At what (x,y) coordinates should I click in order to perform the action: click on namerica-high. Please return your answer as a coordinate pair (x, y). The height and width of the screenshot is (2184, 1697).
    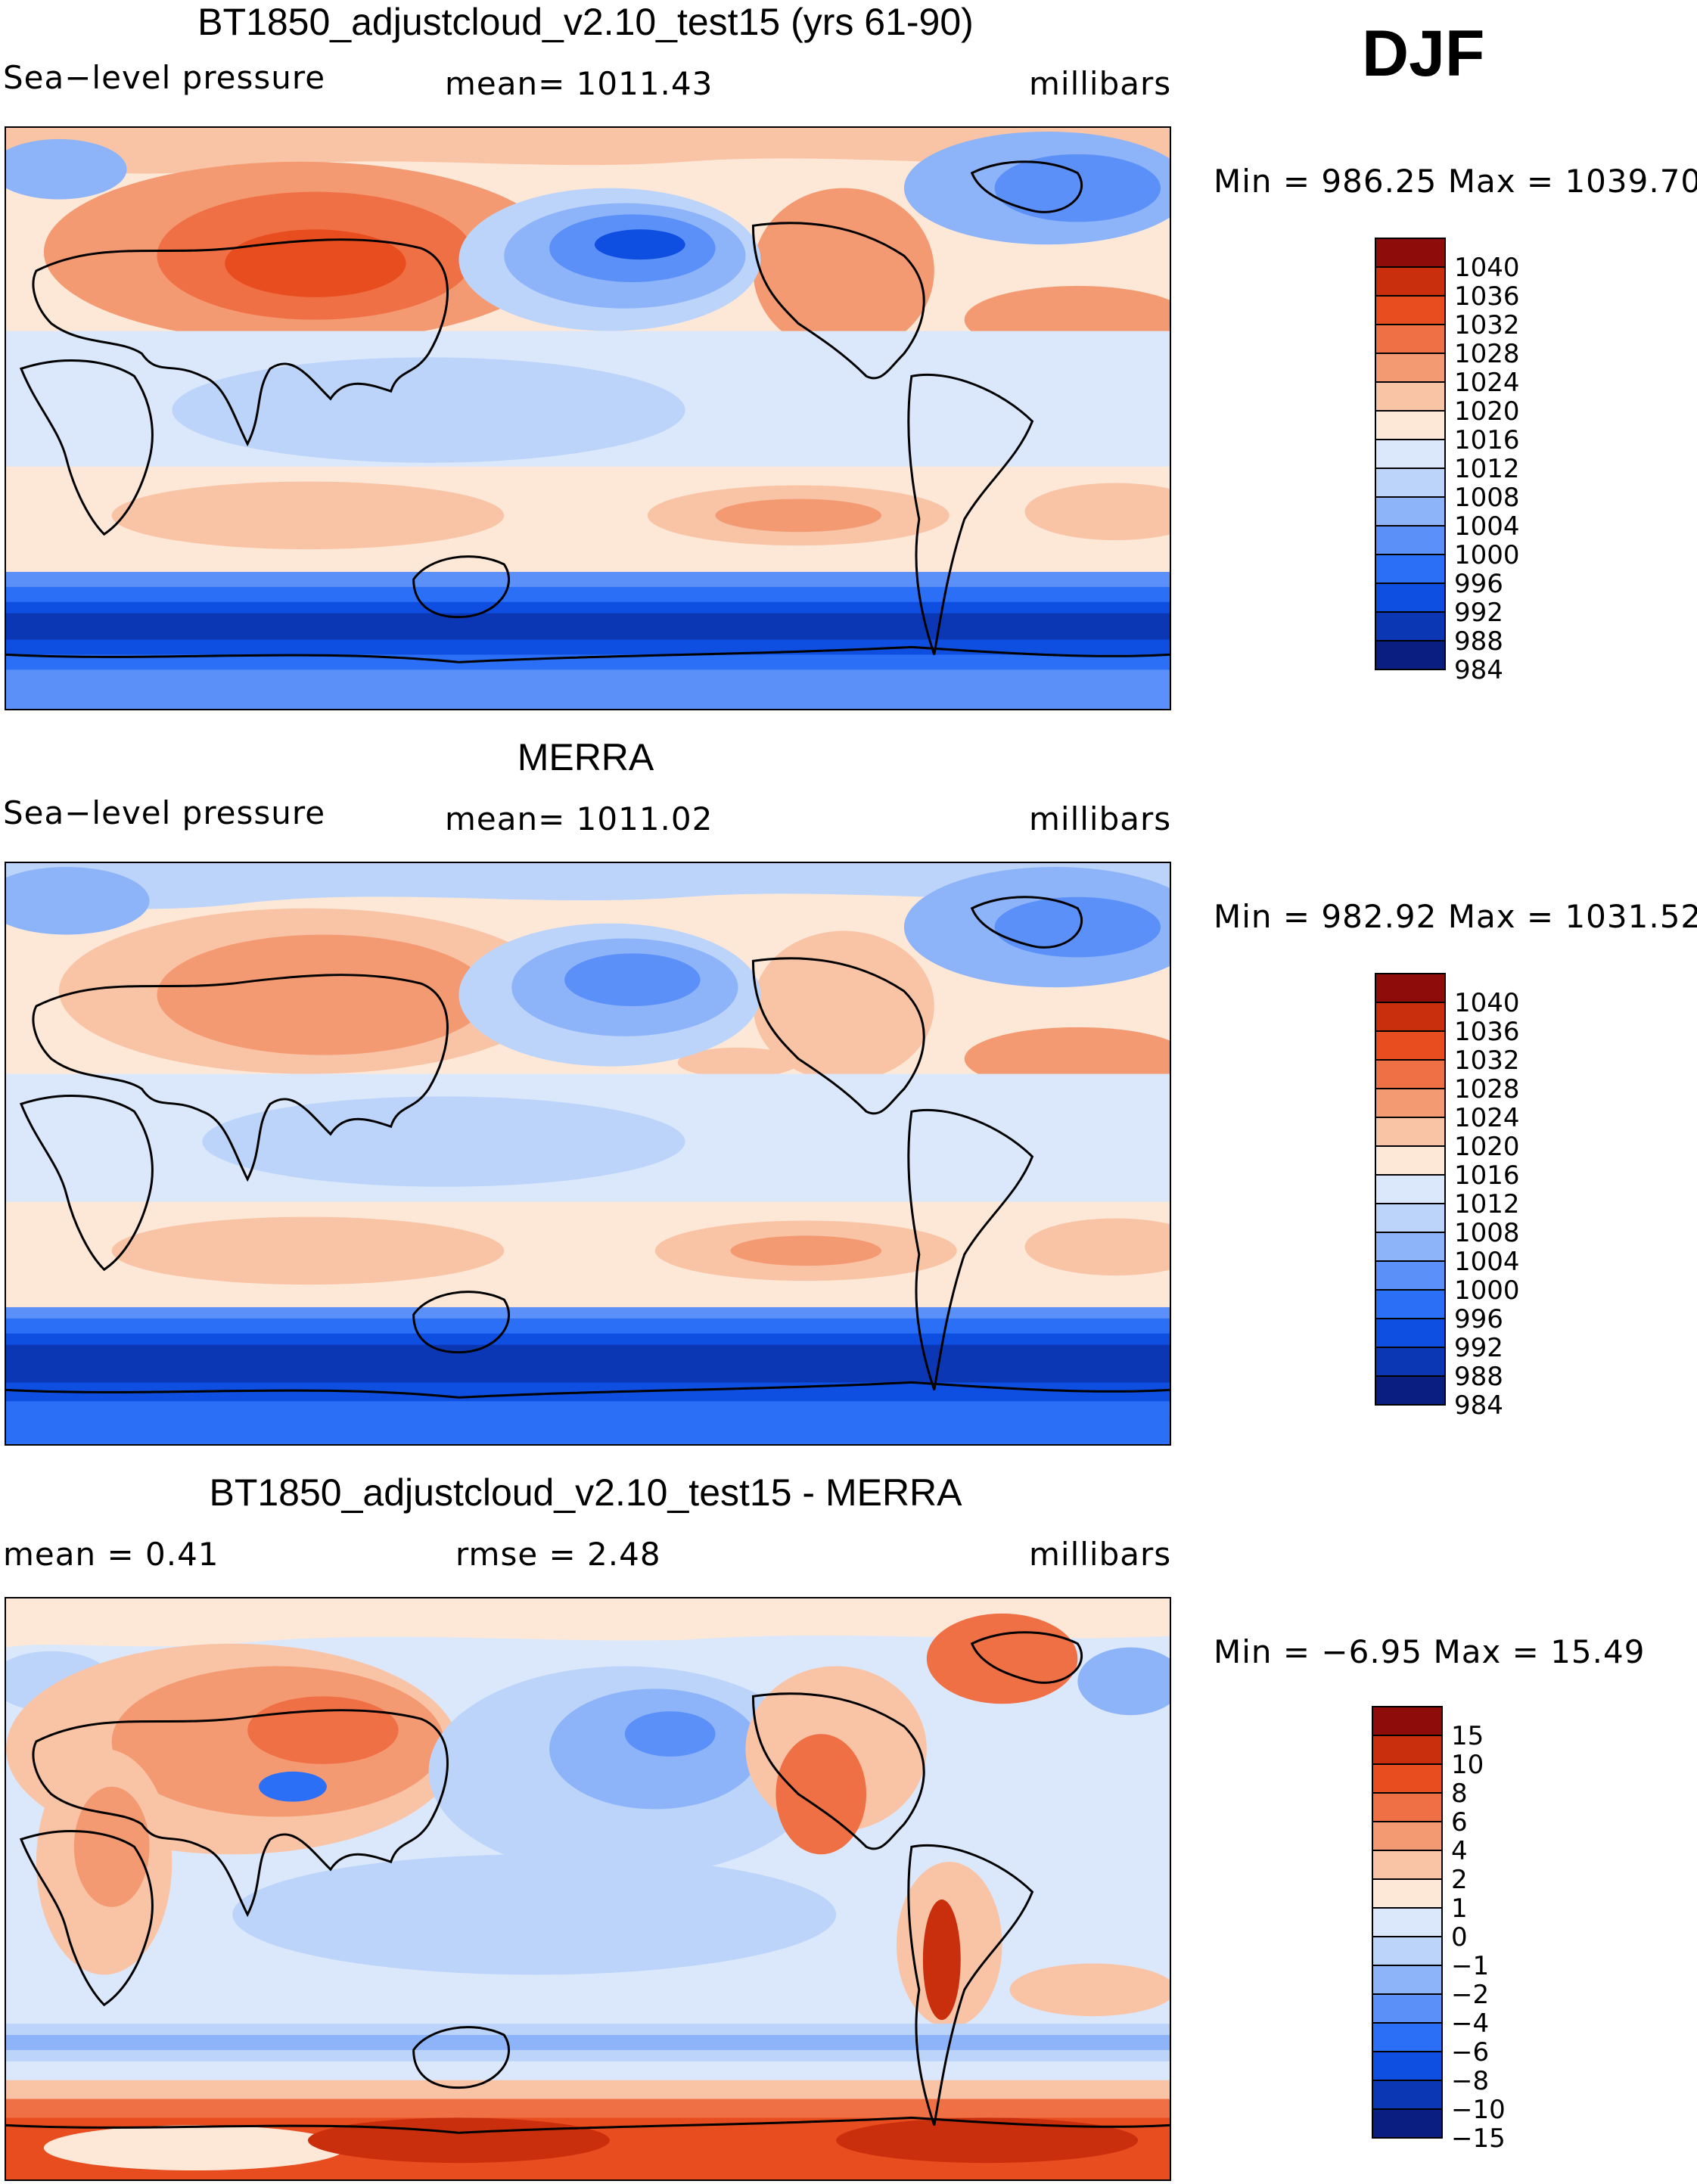
    Looking at the image, I should click on (844, 271).